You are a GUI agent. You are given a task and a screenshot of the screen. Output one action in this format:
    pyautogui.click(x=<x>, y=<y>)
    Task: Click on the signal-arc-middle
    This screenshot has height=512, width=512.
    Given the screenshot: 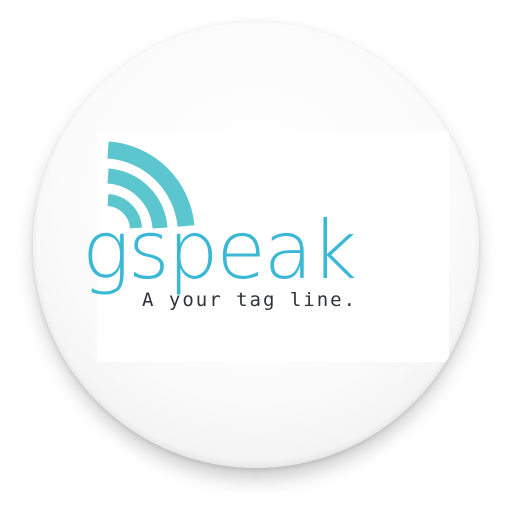 What is the action you would take?
    pyautogui.click(x=137, y=198)
    